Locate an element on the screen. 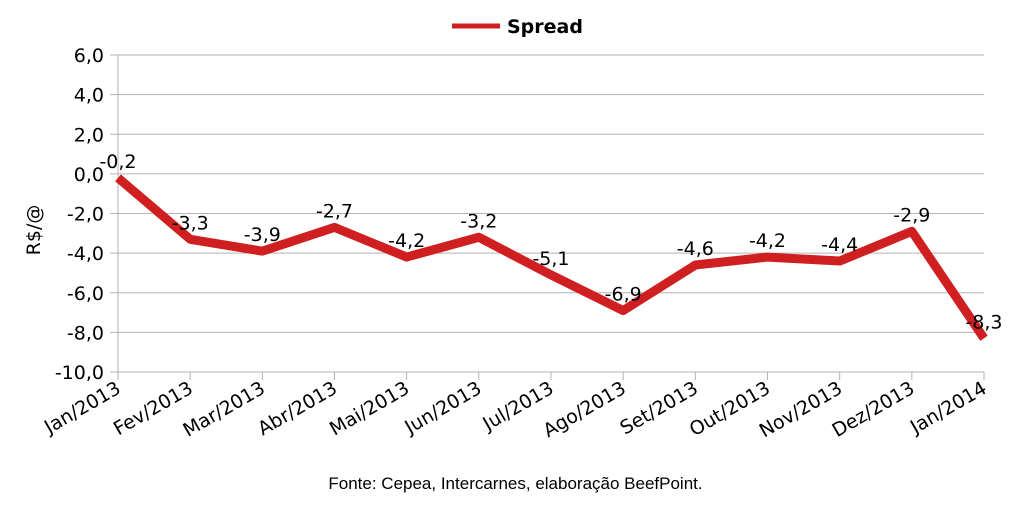 The image size is (1031, 513). data-label: -4,6 is located at coordinates (695, 249).